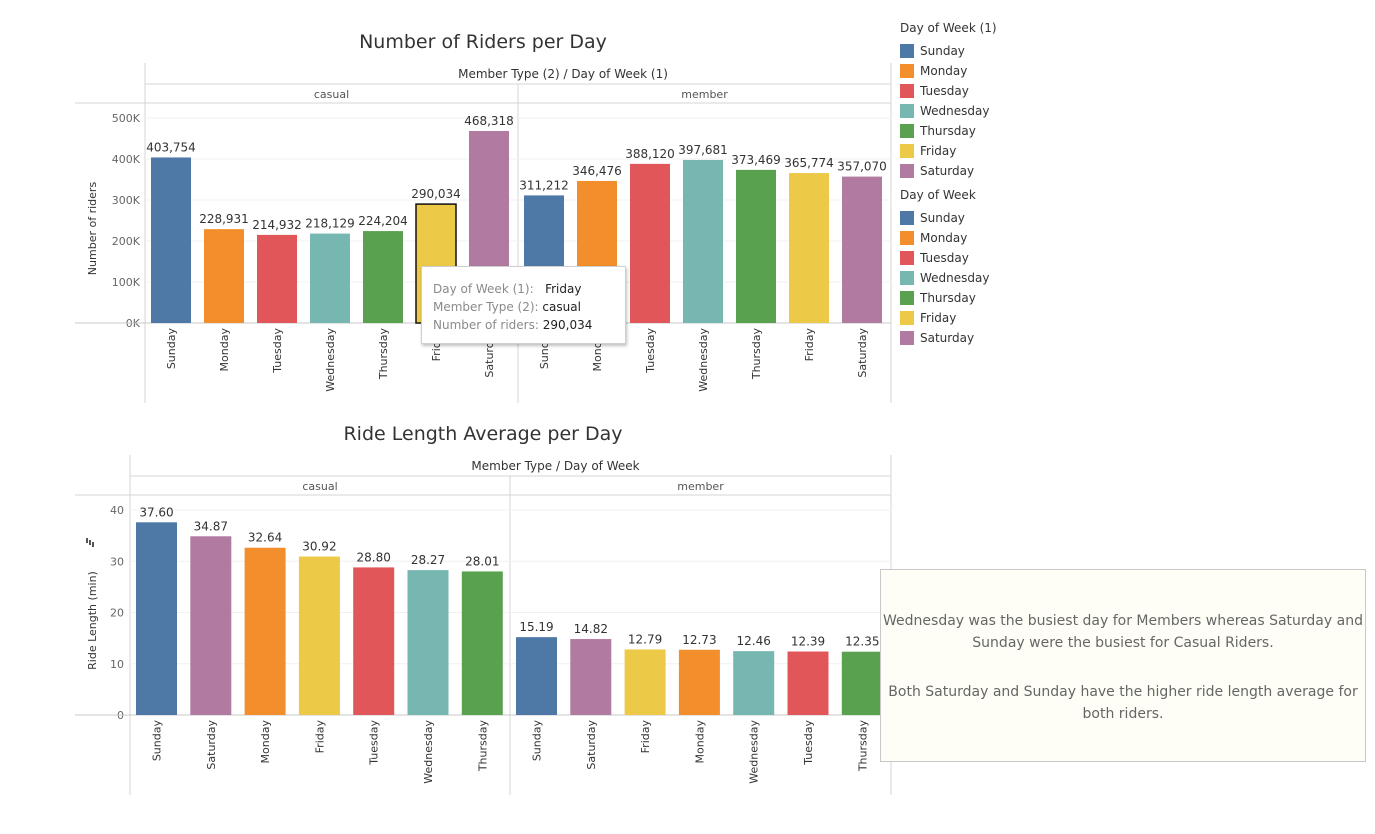 This screenshot has width=1375, height=834. Describe the element at coordinates (319, 547) in the screenshot. I see `data-label-casual-friday: 30.92` at that location.